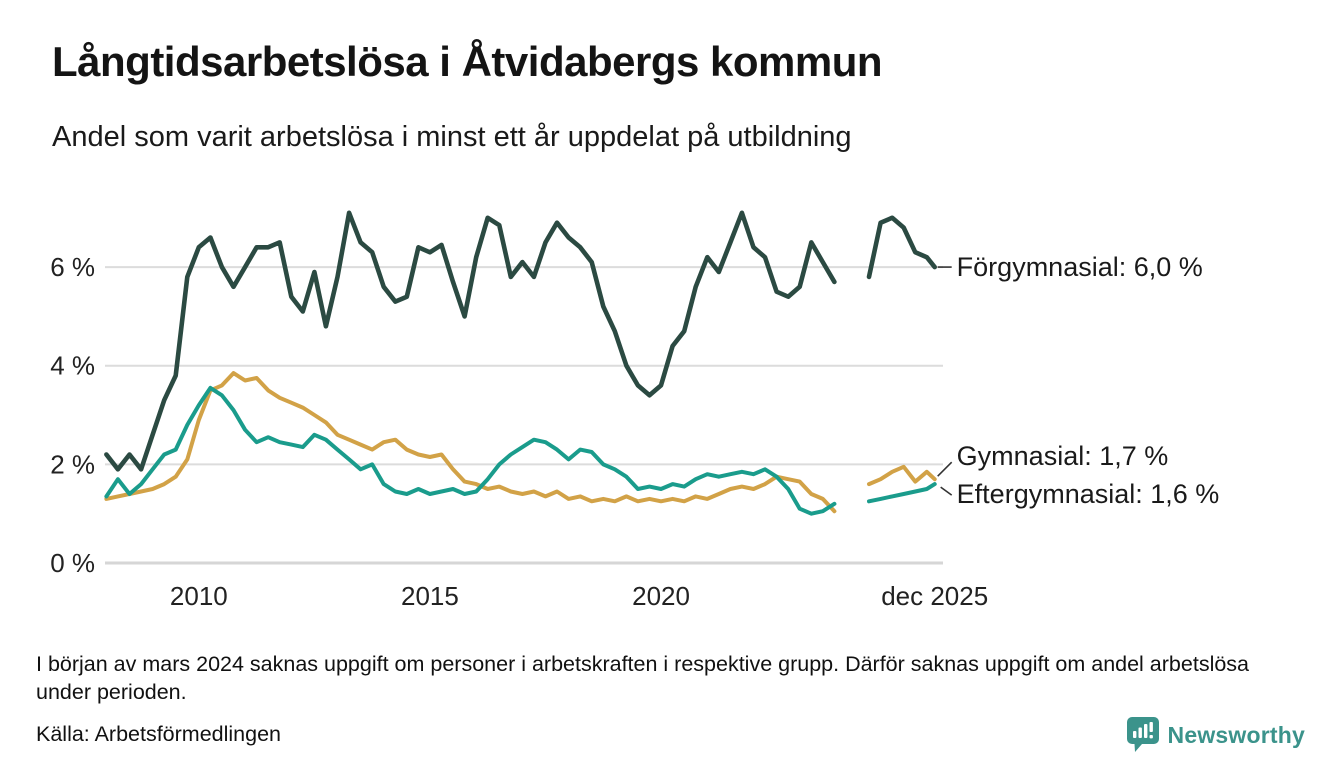  Describe the element at coordinates (1063, 456) in the screenshot. I see `series-end-label-gymnasial: Gymnasial: 1,7 %` at that location.